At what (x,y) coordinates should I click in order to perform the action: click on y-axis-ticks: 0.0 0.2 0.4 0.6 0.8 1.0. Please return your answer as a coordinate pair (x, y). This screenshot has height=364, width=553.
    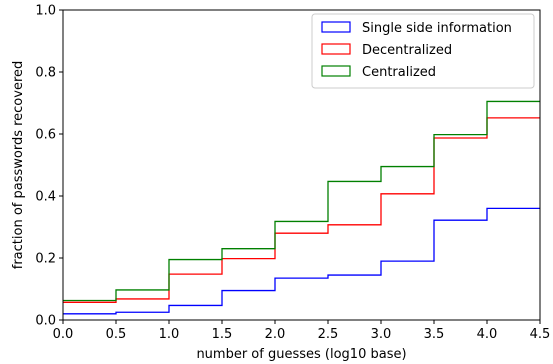
    Looking at the image, I should click on (49, 166).